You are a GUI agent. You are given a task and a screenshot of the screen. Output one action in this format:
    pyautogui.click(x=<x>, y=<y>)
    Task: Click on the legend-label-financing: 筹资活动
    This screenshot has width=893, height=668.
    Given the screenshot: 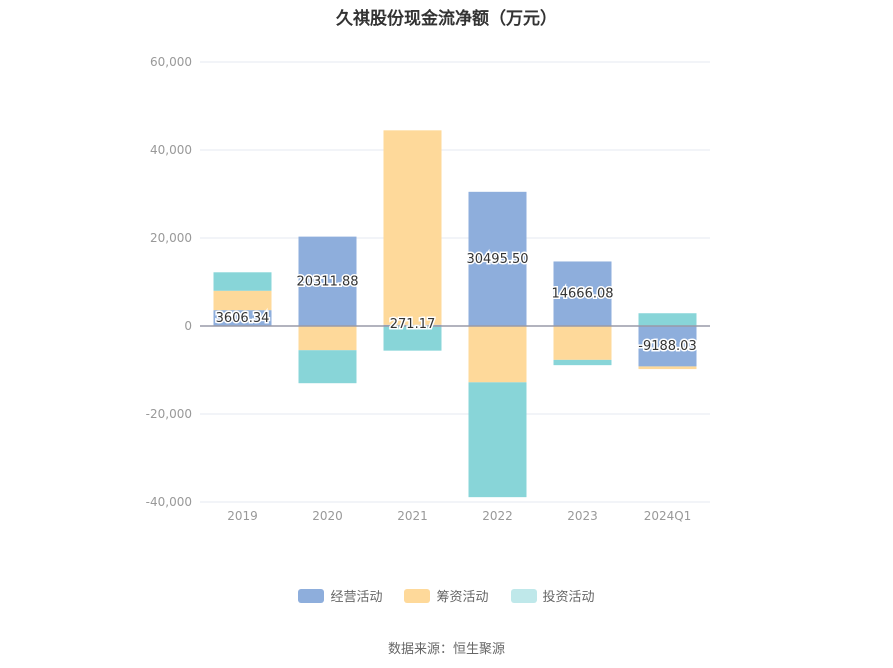 What is the action you would take?
    pyautogui.click(x=462, y=597)
    